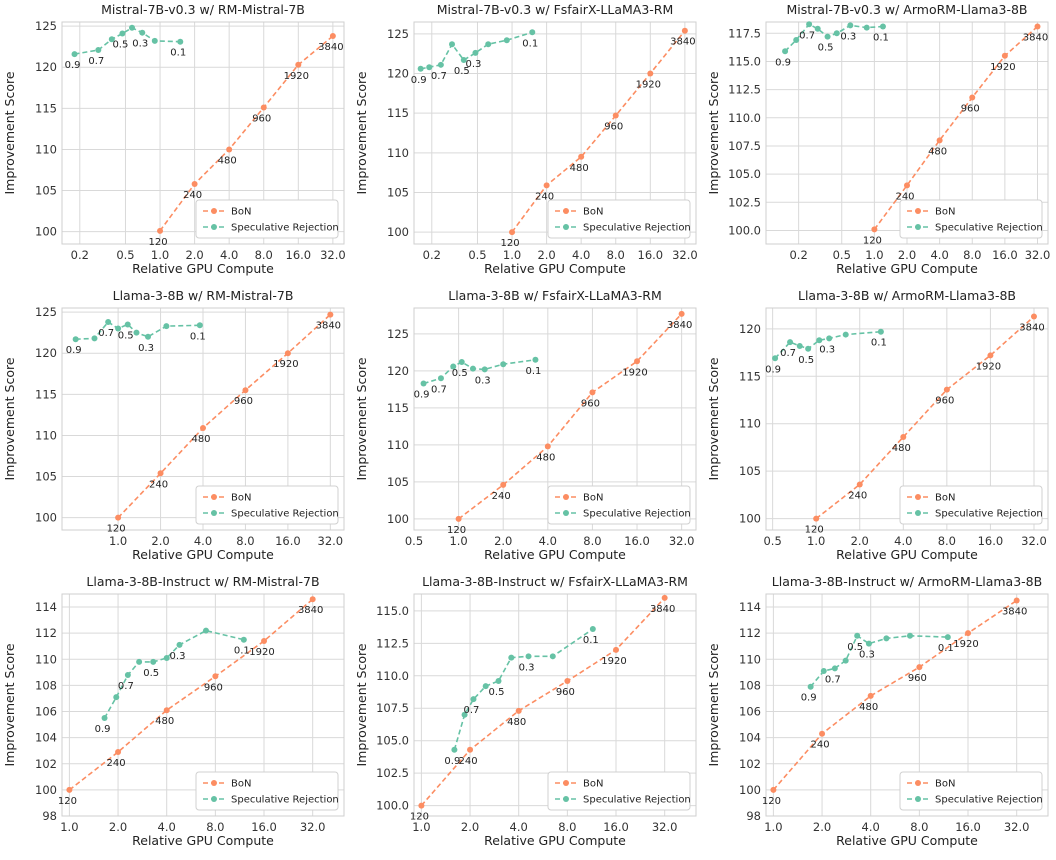 The width and height of the screenshot is (1056, 860). Describe the element at coordinates (151, 673) in the screenshot. I see `data-label: 0.5` at that location.